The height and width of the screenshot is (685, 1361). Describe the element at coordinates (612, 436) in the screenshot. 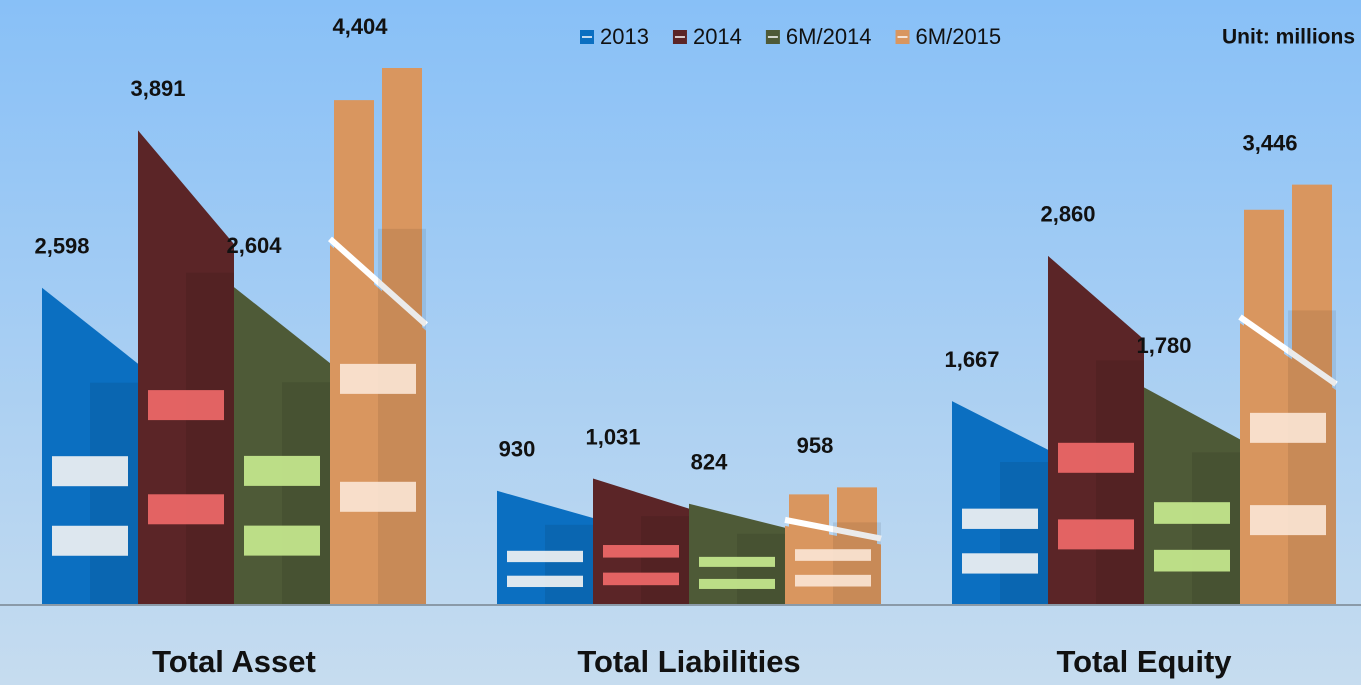

I see `value-label: 1,031` at that location.